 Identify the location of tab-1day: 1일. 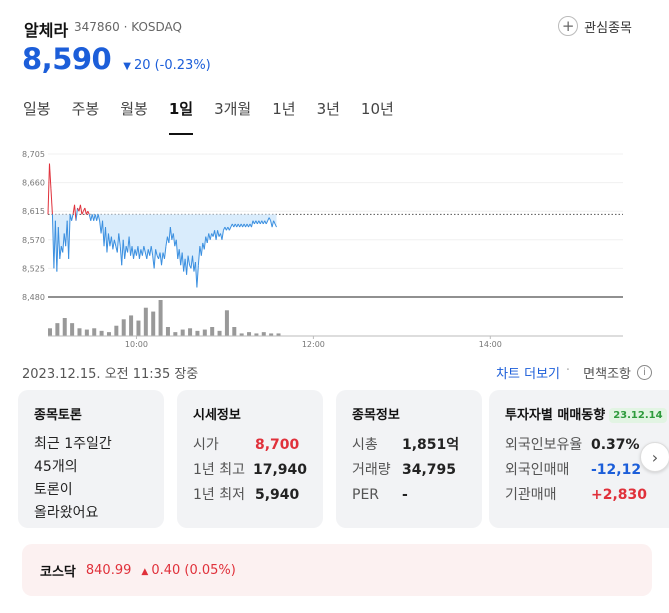
(181, 116).